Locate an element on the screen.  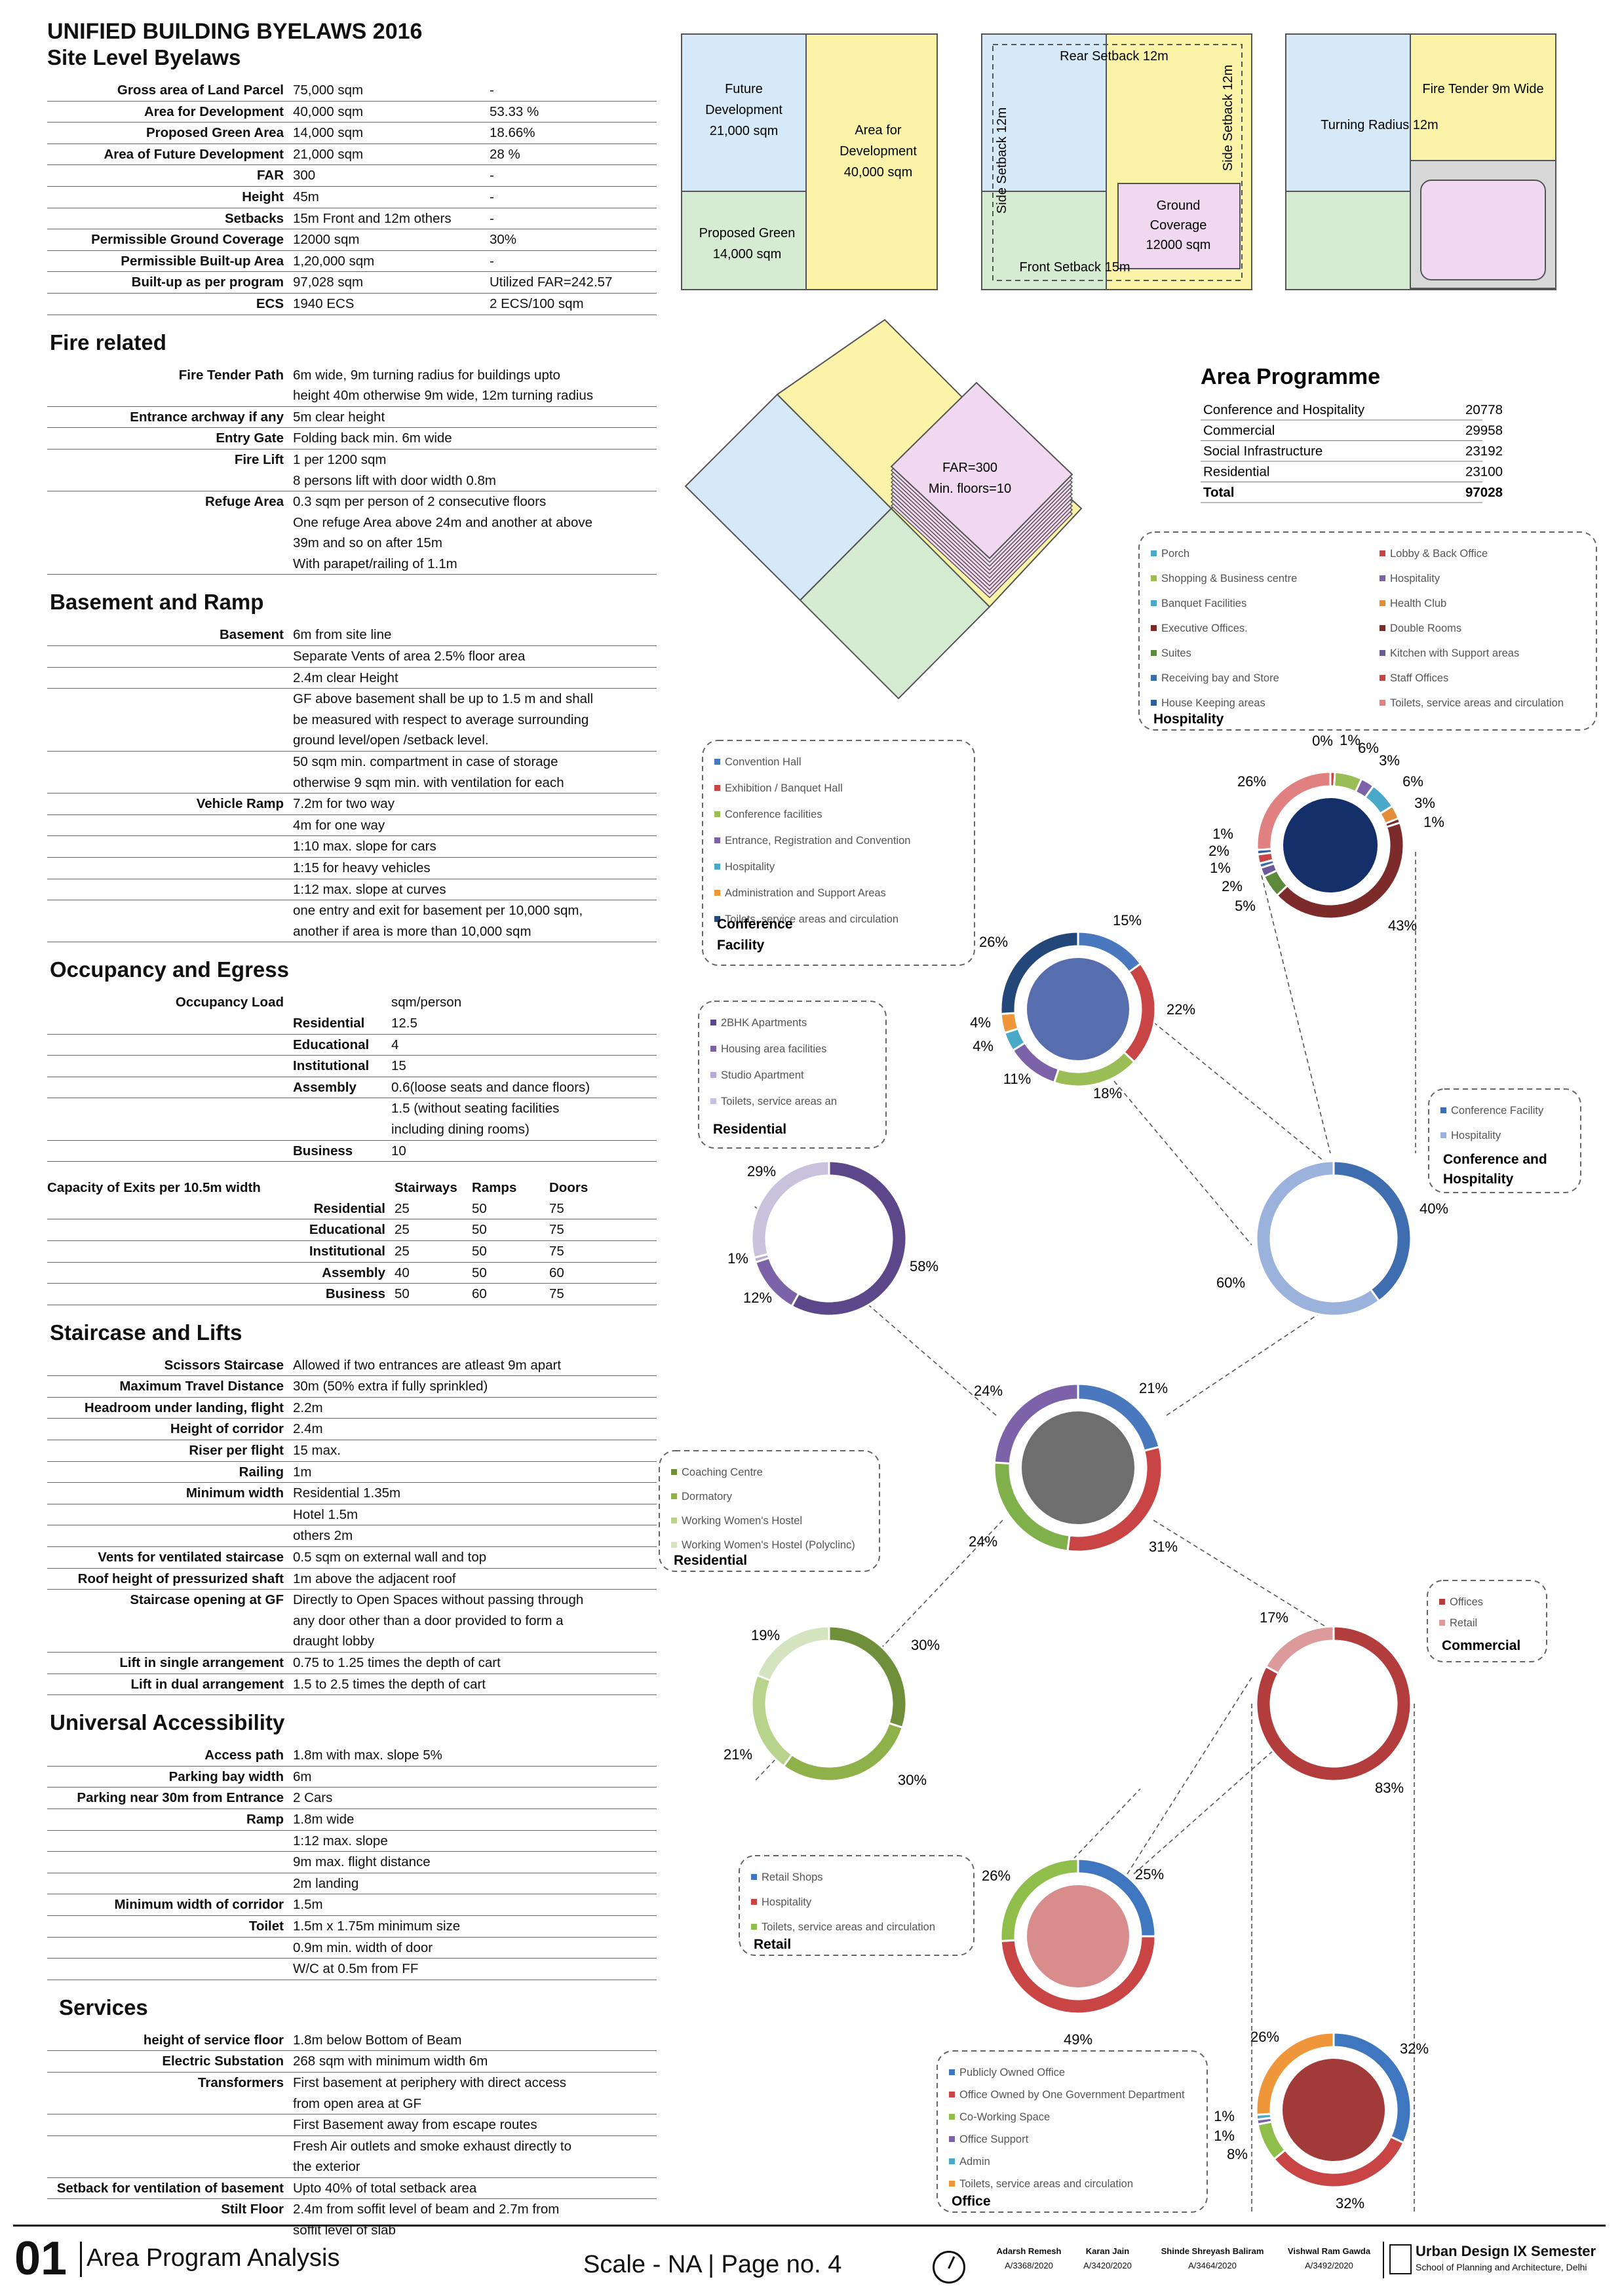
table-row: 39m and so on after 15m is located at coordinates (352, 543).